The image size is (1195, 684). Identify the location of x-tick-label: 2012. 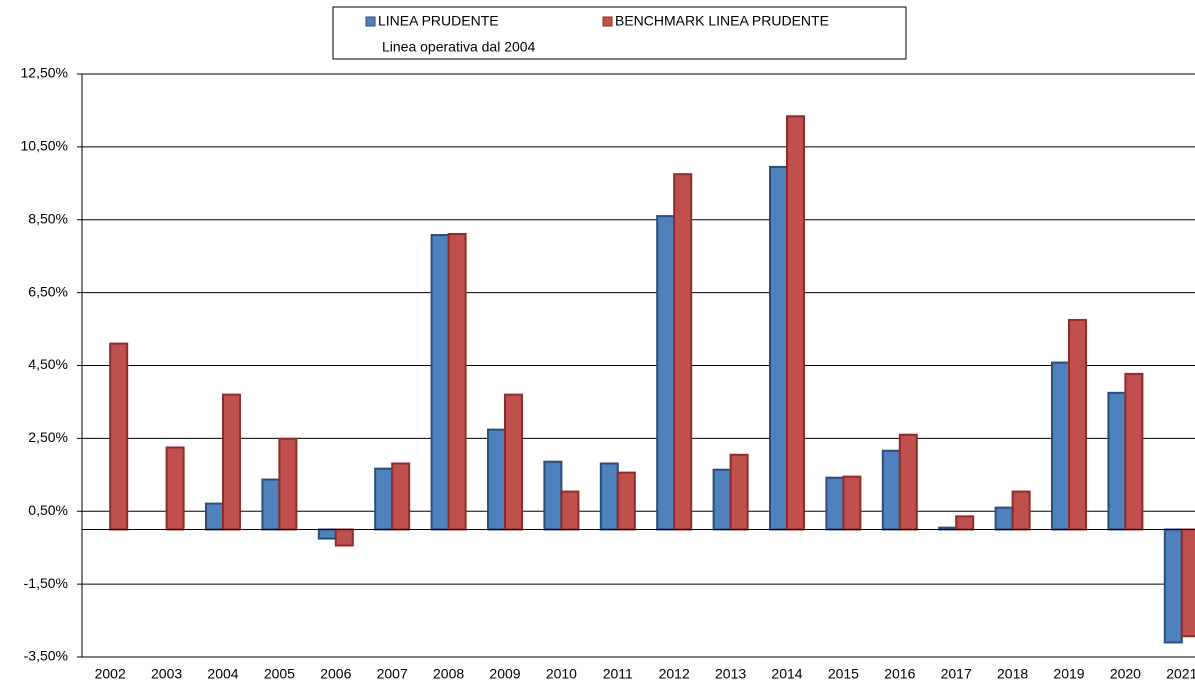
(674, 674).